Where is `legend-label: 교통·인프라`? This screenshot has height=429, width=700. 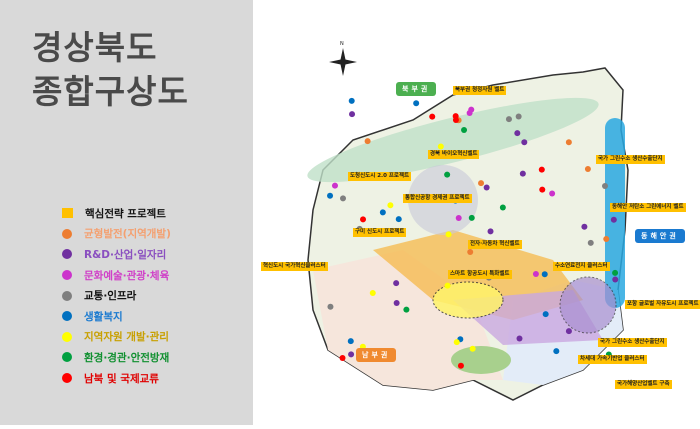
legend-label: 교통·인프라 is located at coordinates (110, 296).